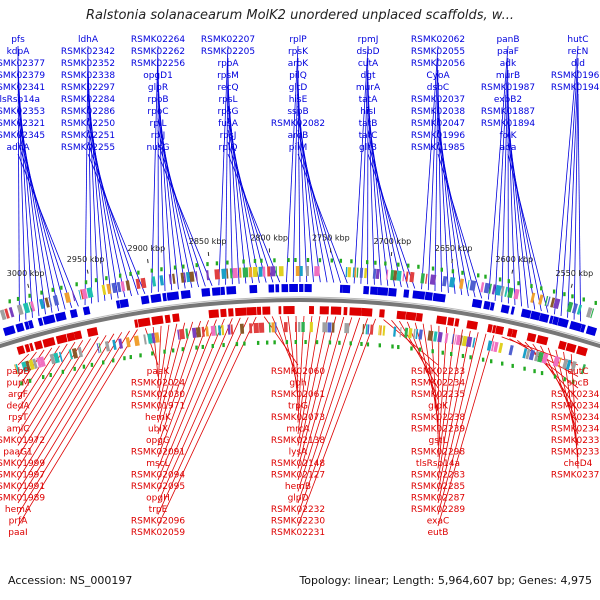  I want to click on gene-label: glpR, so click(158, 88).